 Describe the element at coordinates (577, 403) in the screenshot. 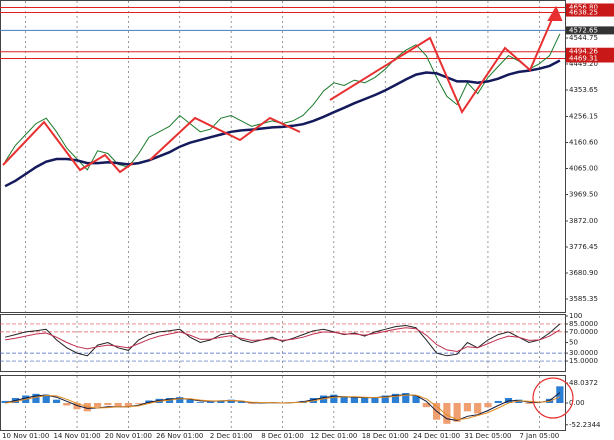

I see `y-tick-label: 0.00` at that location.